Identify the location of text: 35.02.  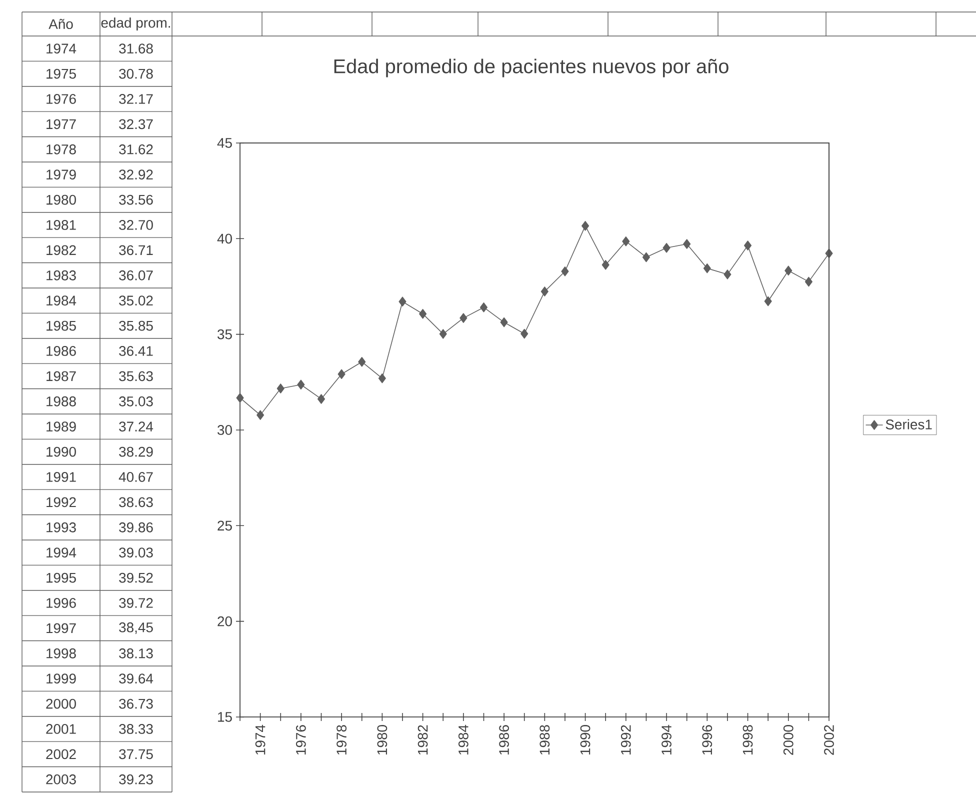
(136, 301).